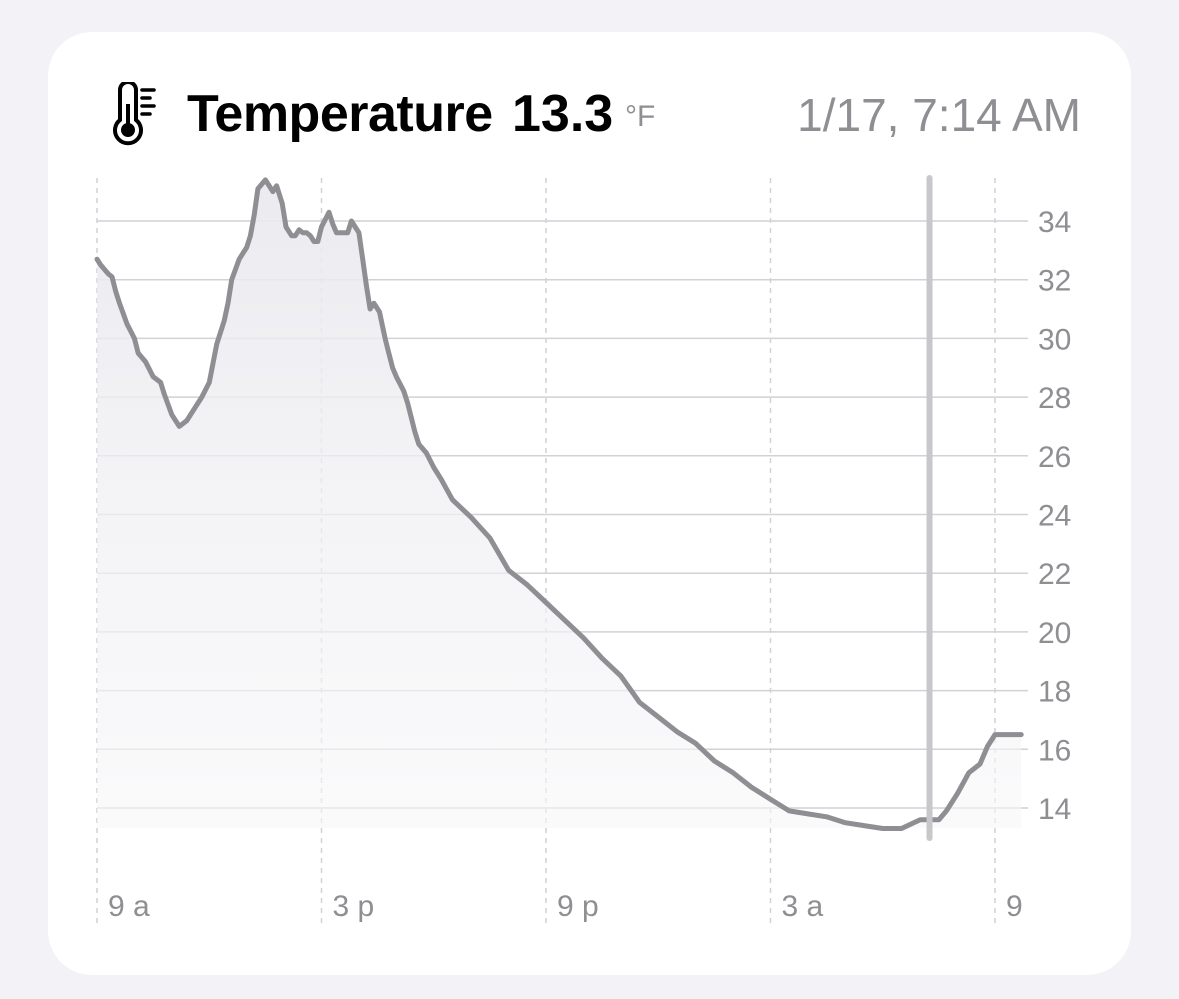  I want to click on x-tick-label-4: 9, so click(1014, 906).